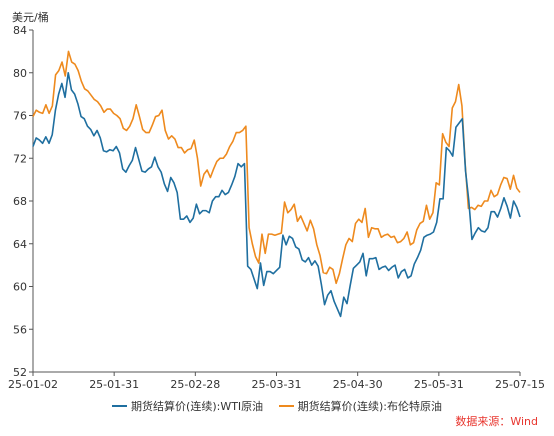 The width and height of the screenshot is (554, 436). Describe the element at coordinates (277, 405) in the screenshot. I see `legend: 期货结算价(连续):WTI原油 期货结算价(连续):布伦特原油` at that location.